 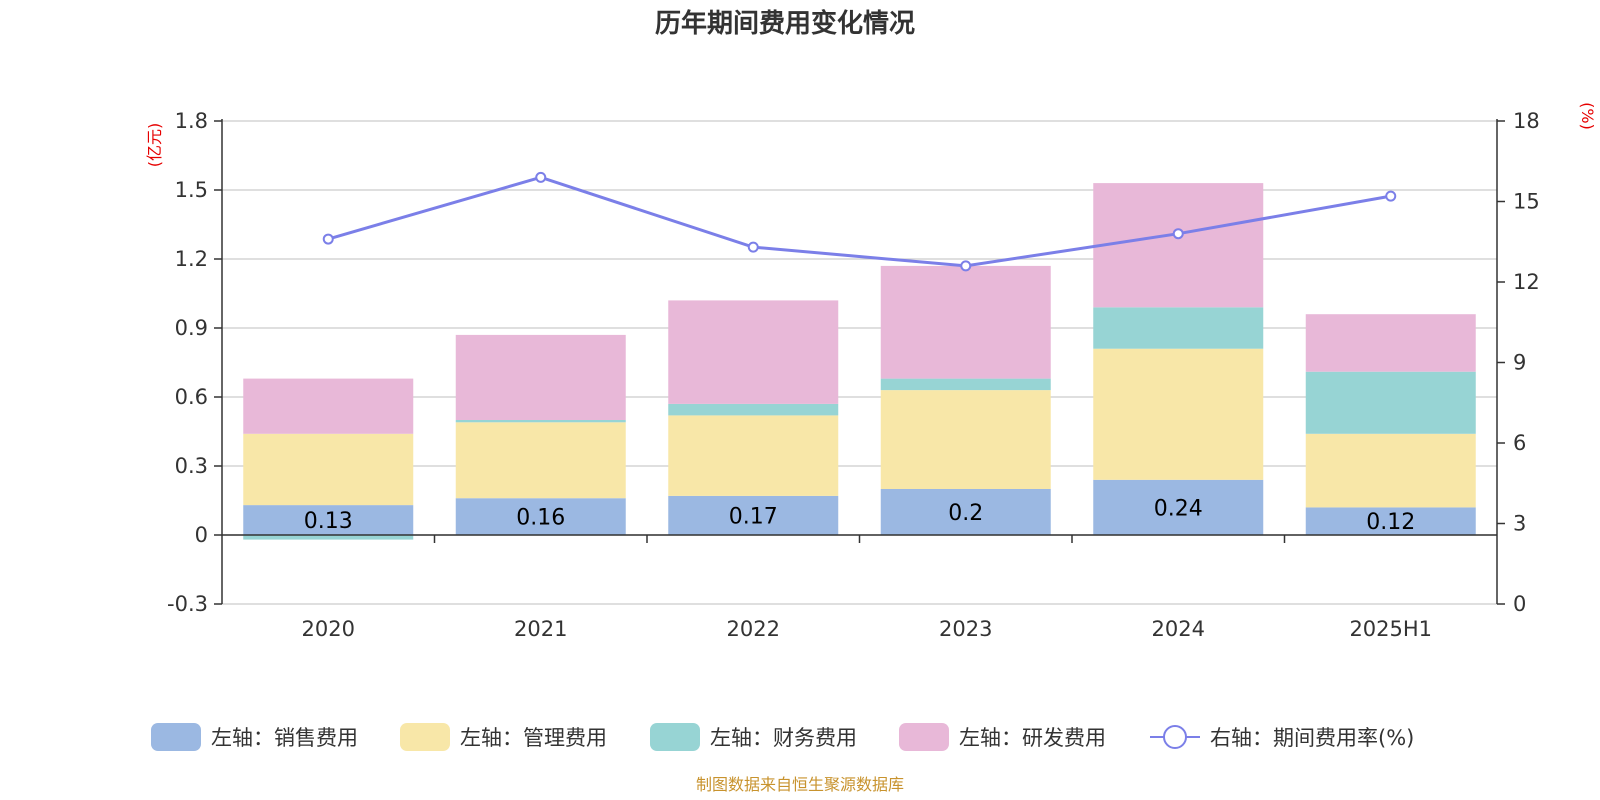 I want to click on bar-data-label: 0.16, so click(x=540, y=518).